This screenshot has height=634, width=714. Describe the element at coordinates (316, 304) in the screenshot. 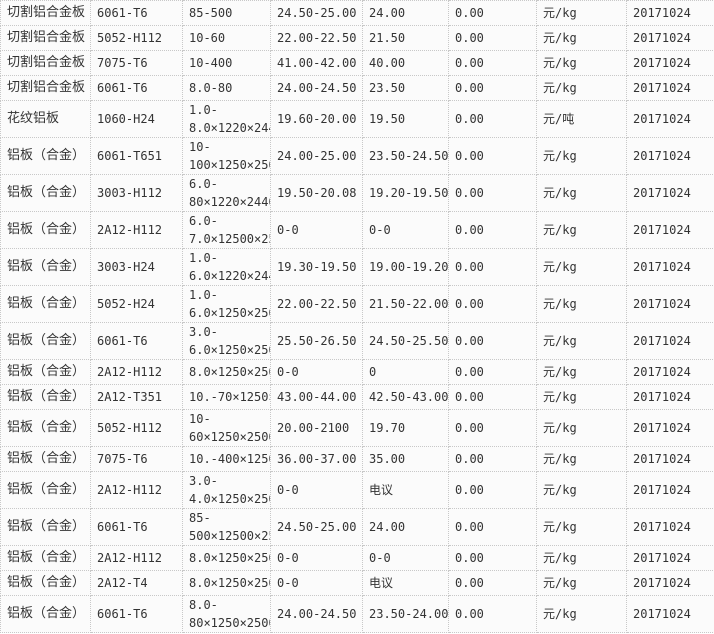

I see `price-range-cell: 22.00-22.50` at that location.